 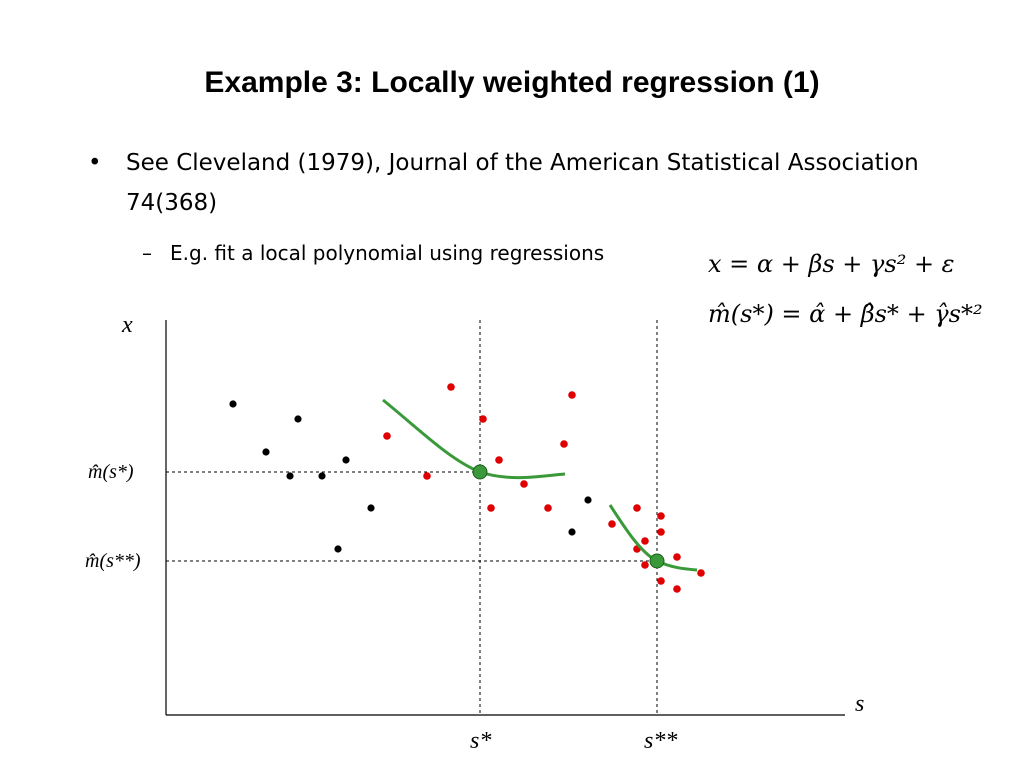 What do you see at coordinates (657, 561) in the screenshot?
I see `fitted-point-s-star-star` at bounding box center [657, 561].